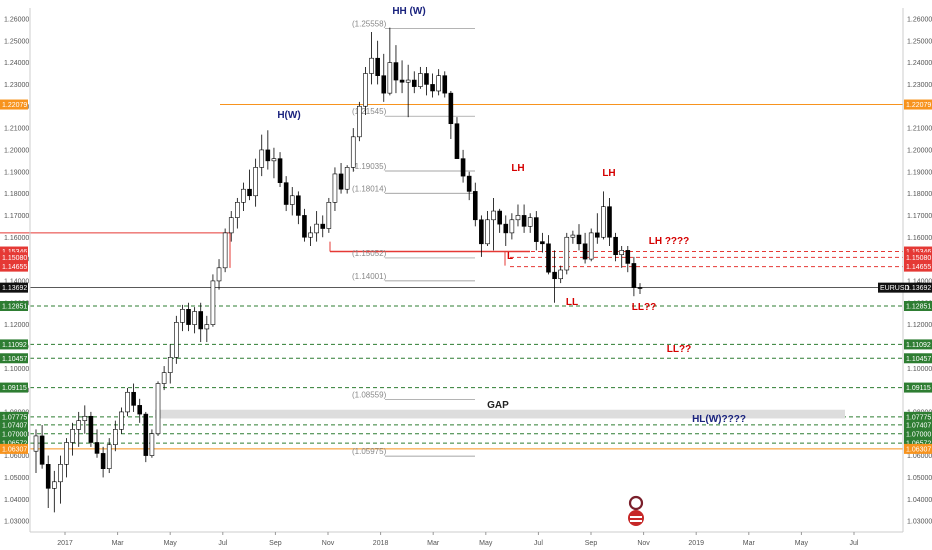  What do you see at coordinates (919, 194) in the screenshot?
I see `y-tick-label: 1.18000` at bounding box center [919, 194].